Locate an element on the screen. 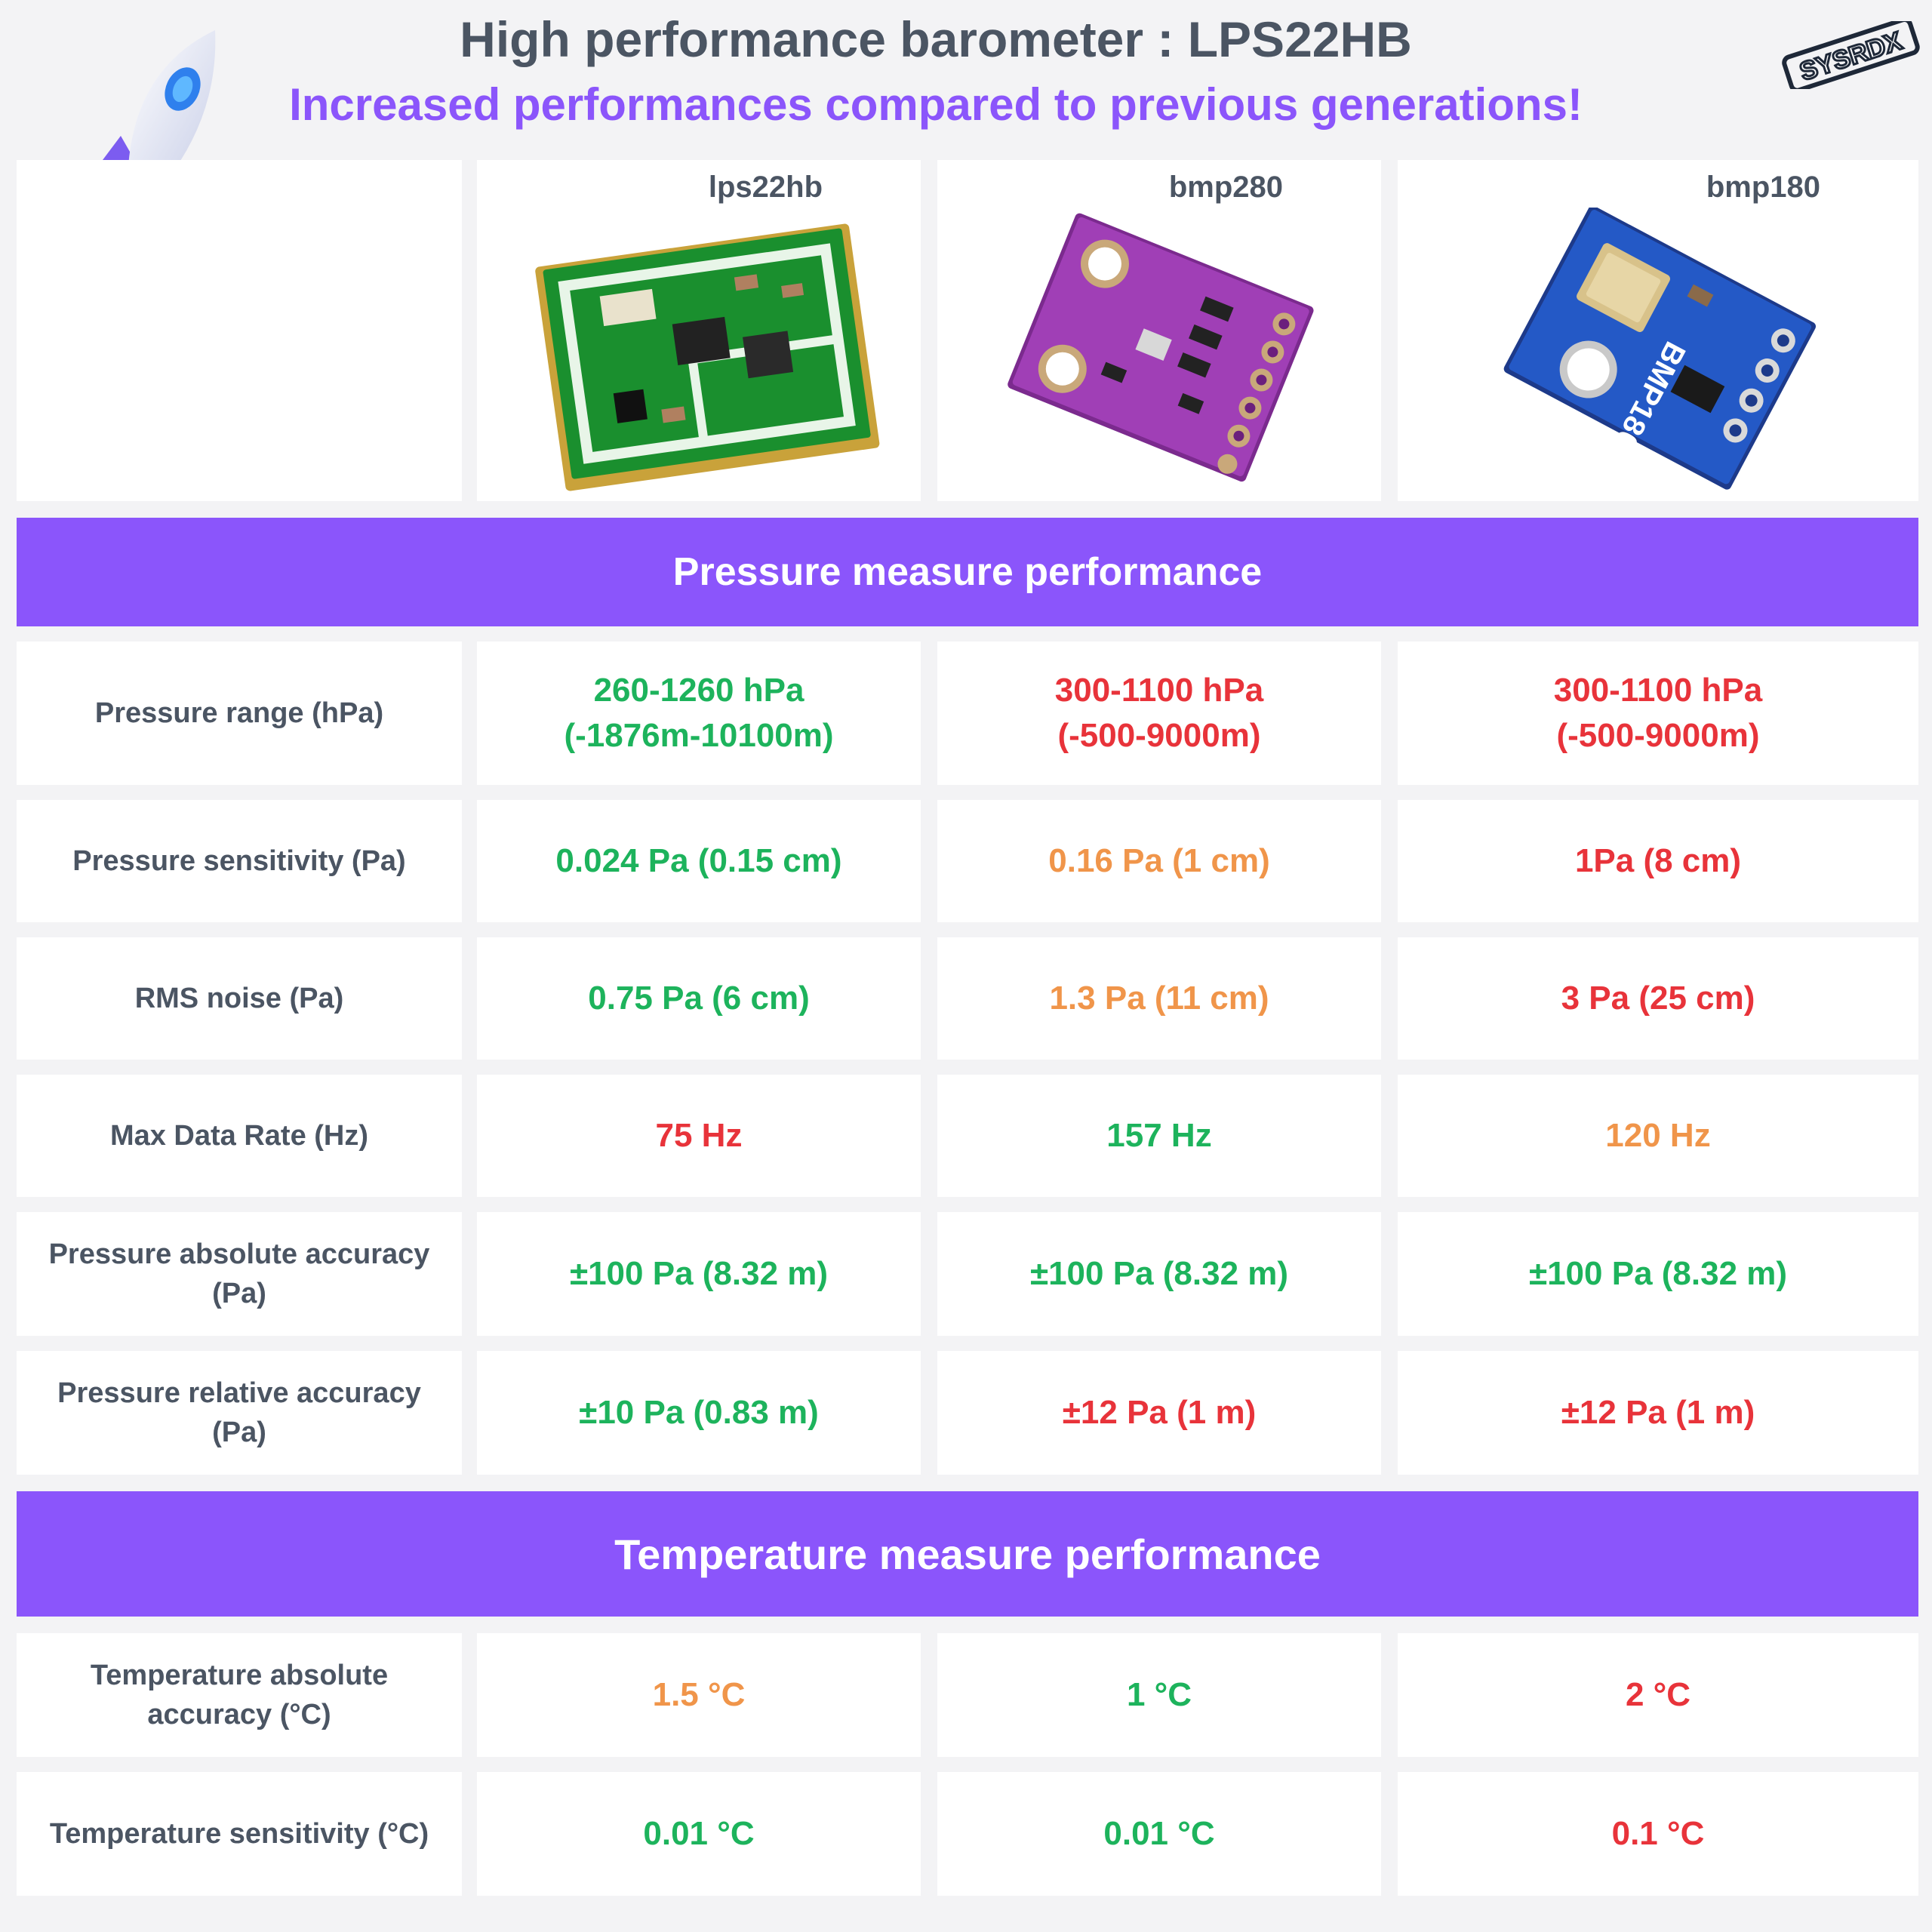  row-label-cell: RMS noise (Pa) is located at coordinates (239, 998).